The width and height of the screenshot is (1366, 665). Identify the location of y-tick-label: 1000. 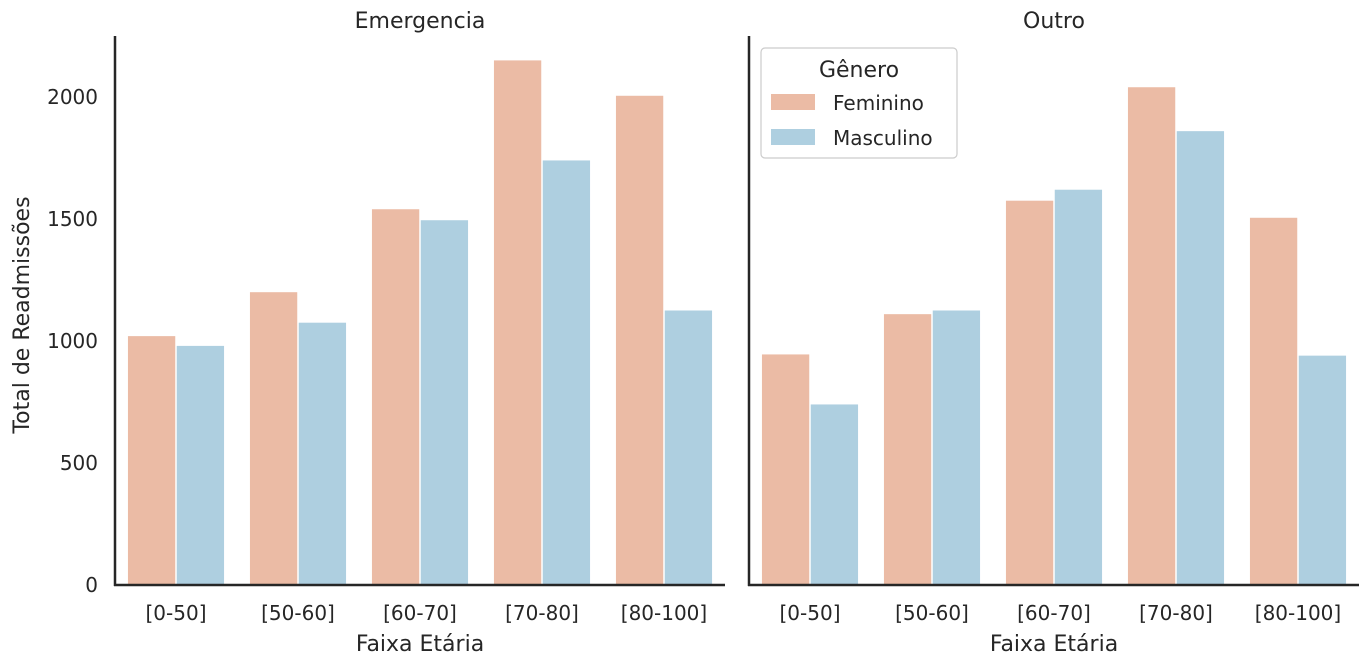
(72, 341).